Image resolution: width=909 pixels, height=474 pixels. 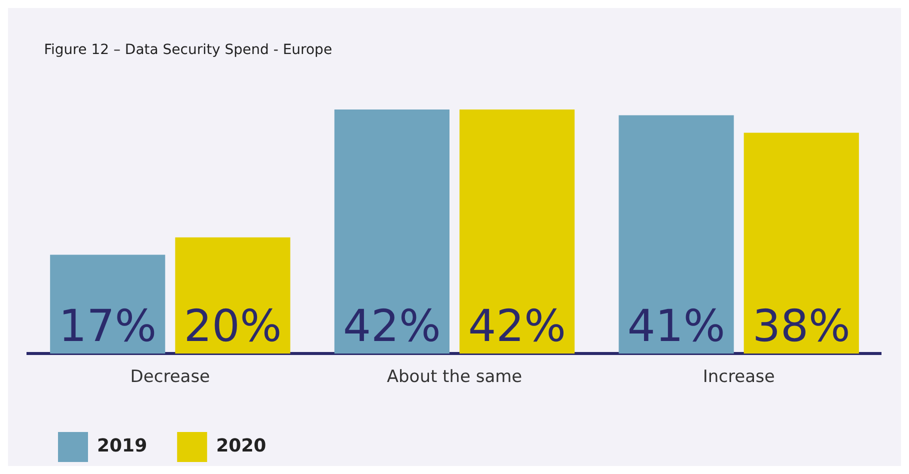 I want to click on x-tick-label: About the same, so click(x=454, y=377).